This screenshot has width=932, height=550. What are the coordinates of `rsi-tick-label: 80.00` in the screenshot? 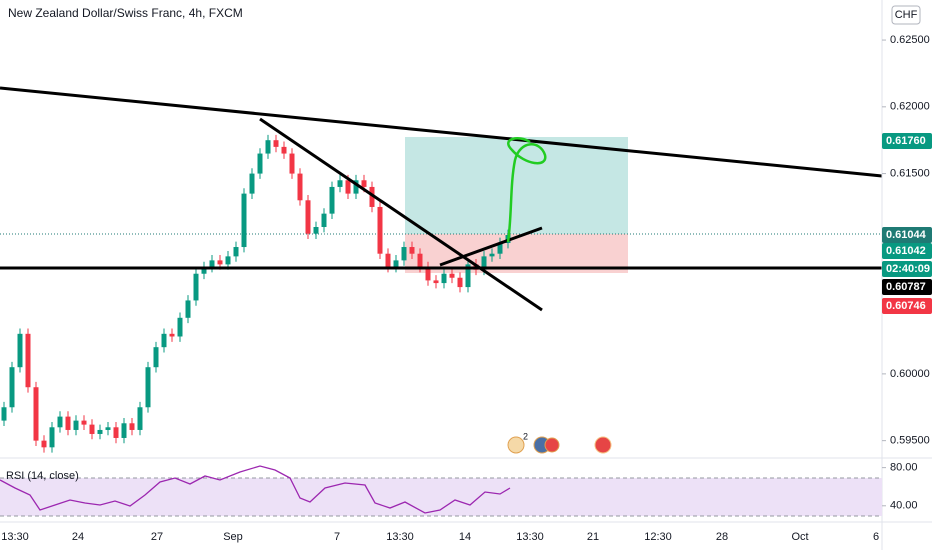 It's located at (904, 468).